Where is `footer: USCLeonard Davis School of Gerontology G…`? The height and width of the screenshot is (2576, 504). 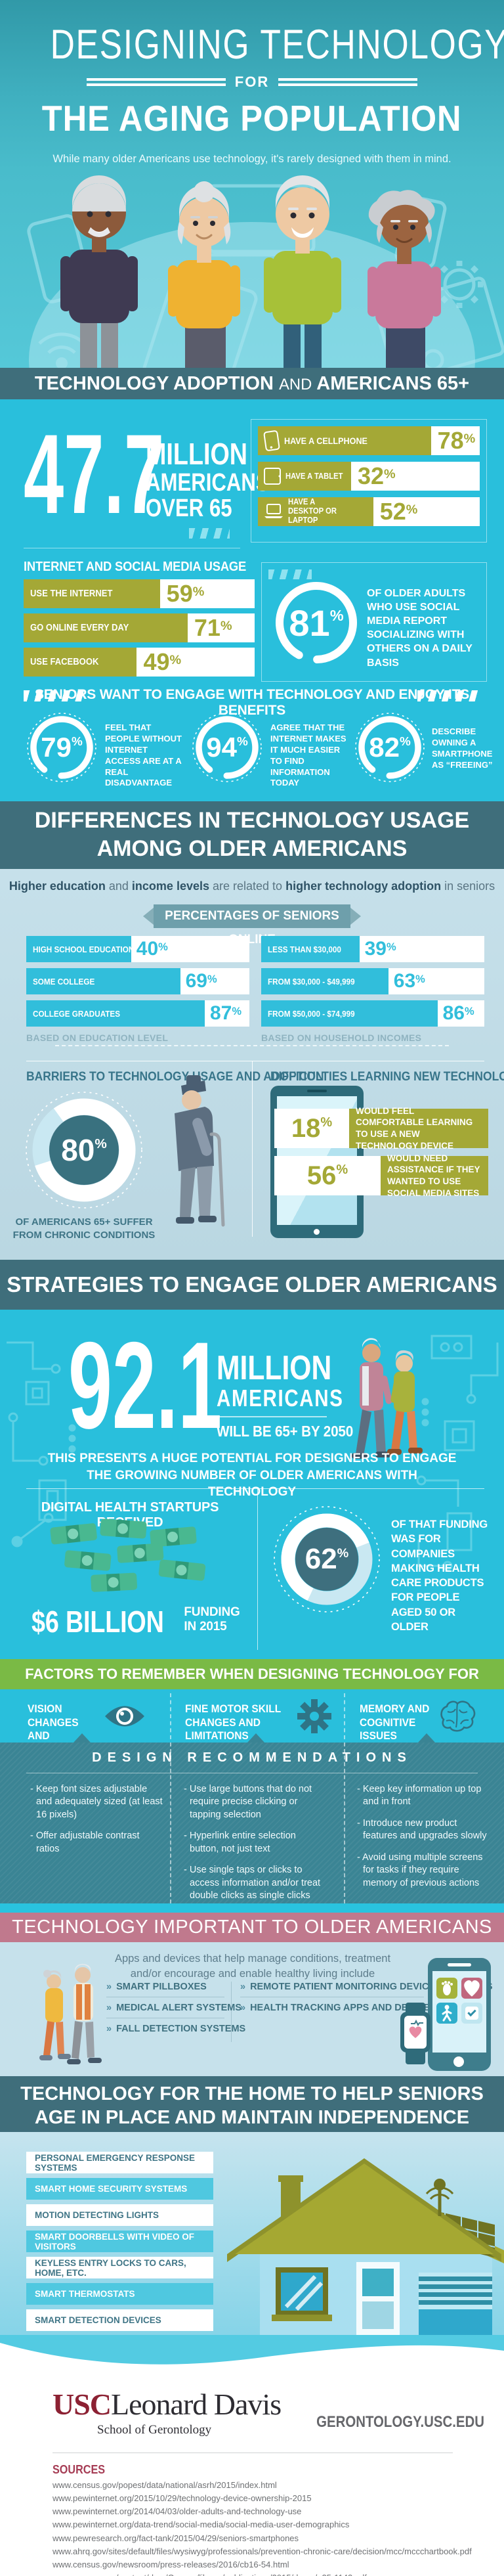 footer: USCLeonard Davis School of Gerontology G… is located at coordinates (252, 2474).